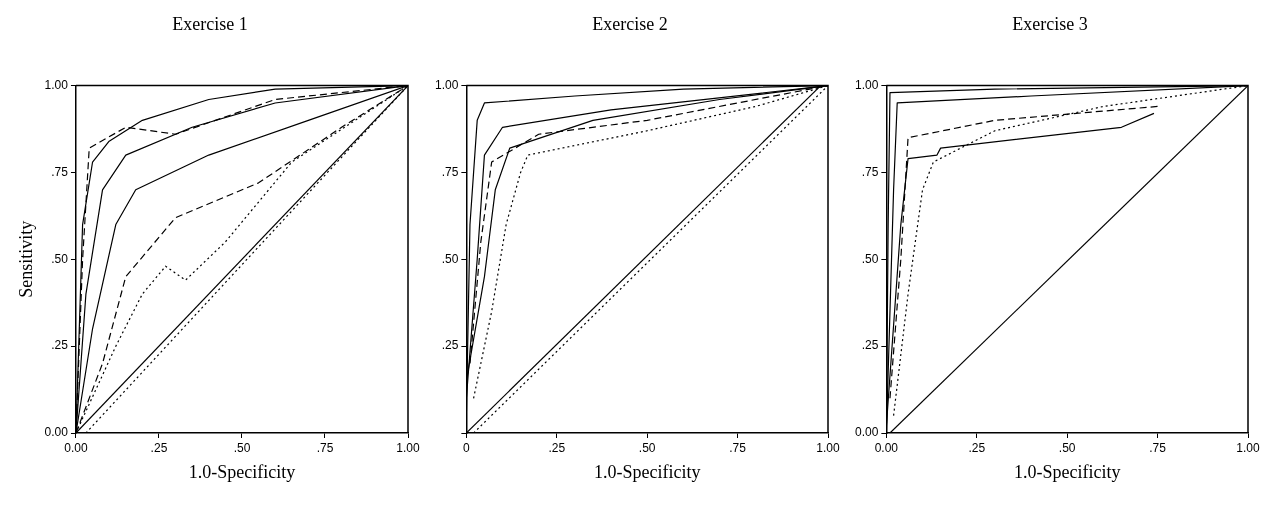 This screenshot has height=508, width=1282. Describe the element at coordinates (1050, 23) in the screenshot. I see `chart-title: Exercise 3` at that location.